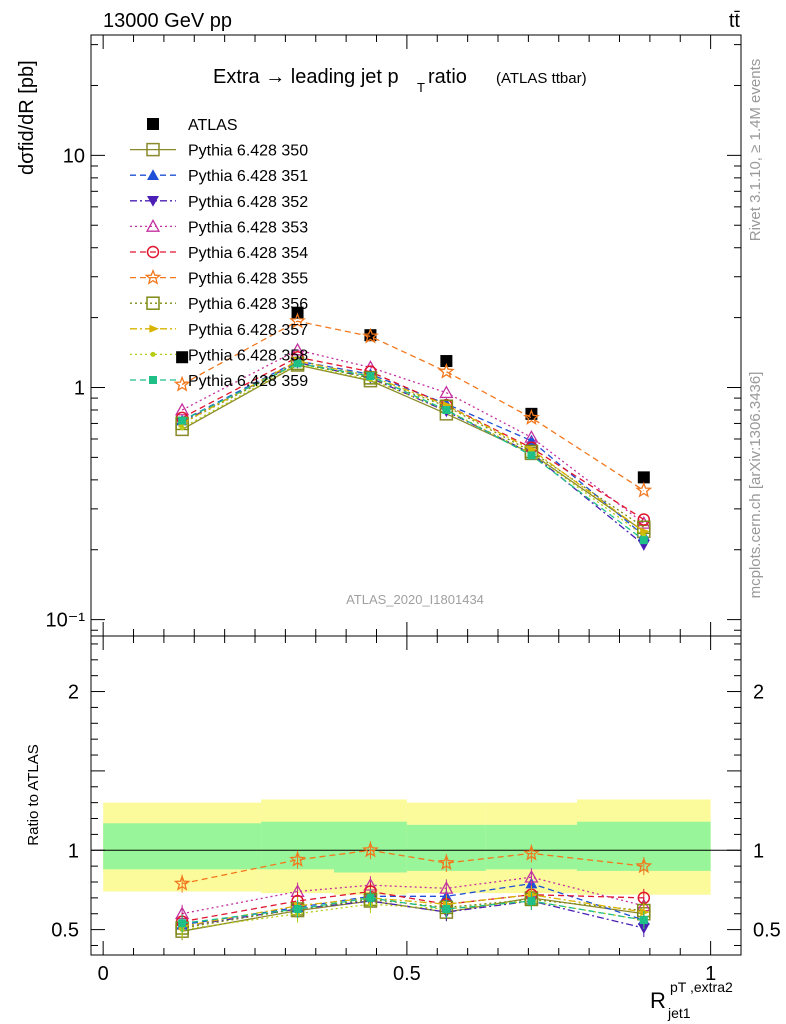  What do you see at coordinates (758, 851) in the screenshot?
I see `y-tick-label-right: 1` at bounding box center [758, 851].